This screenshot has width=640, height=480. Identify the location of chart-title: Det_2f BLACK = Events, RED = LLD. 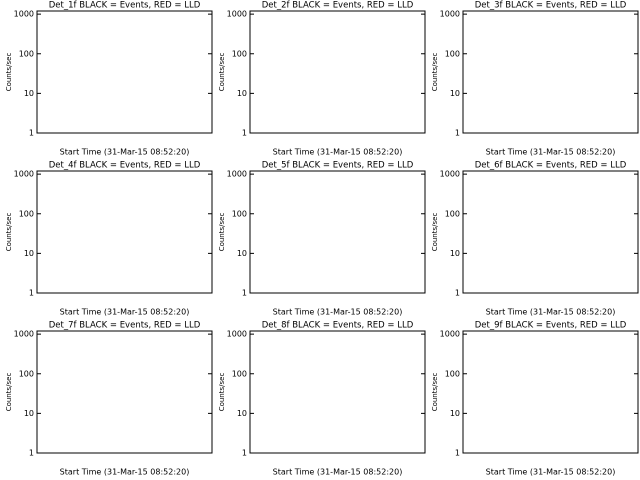
(338, 6).